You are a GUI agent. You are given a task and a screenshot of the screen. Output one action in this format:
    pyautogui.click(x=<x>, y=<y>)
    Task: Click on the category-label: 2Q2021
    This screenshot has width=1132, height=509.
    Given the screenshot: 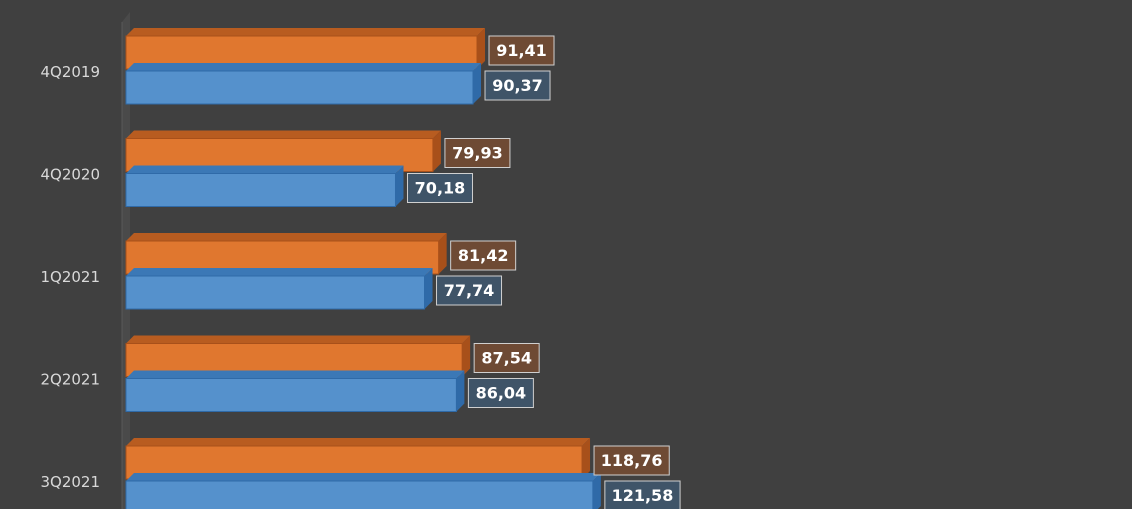 What is the action you would take?
    pyautogui.click(x=70, y=380)
    